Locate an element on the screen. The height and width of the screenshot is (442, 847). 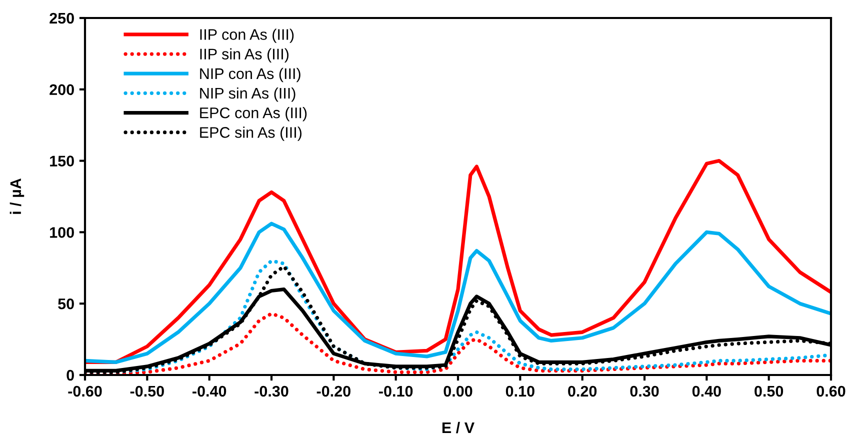
x-tick-label: -0.40 is located at coordinates (209, 391).